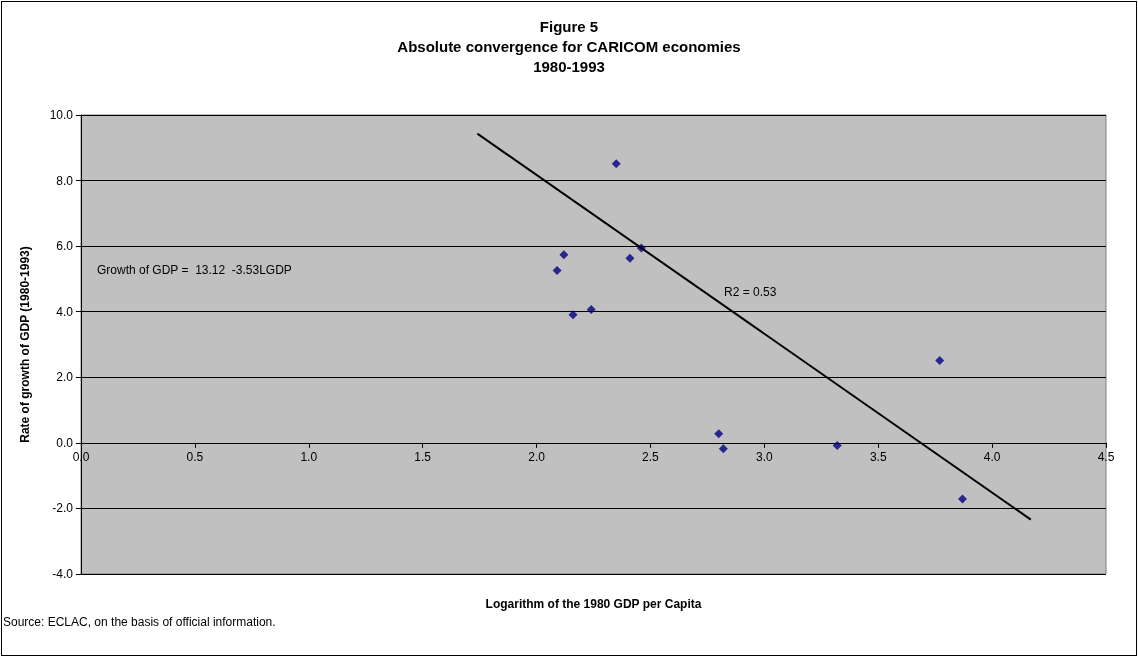 Image resolution: width=1138 pixels, height=657 pixels. What do you see at coordinates (750, 292) in the screenshot?
I see `annotation: R2 = 0.53` at bounding box center [750, 292].